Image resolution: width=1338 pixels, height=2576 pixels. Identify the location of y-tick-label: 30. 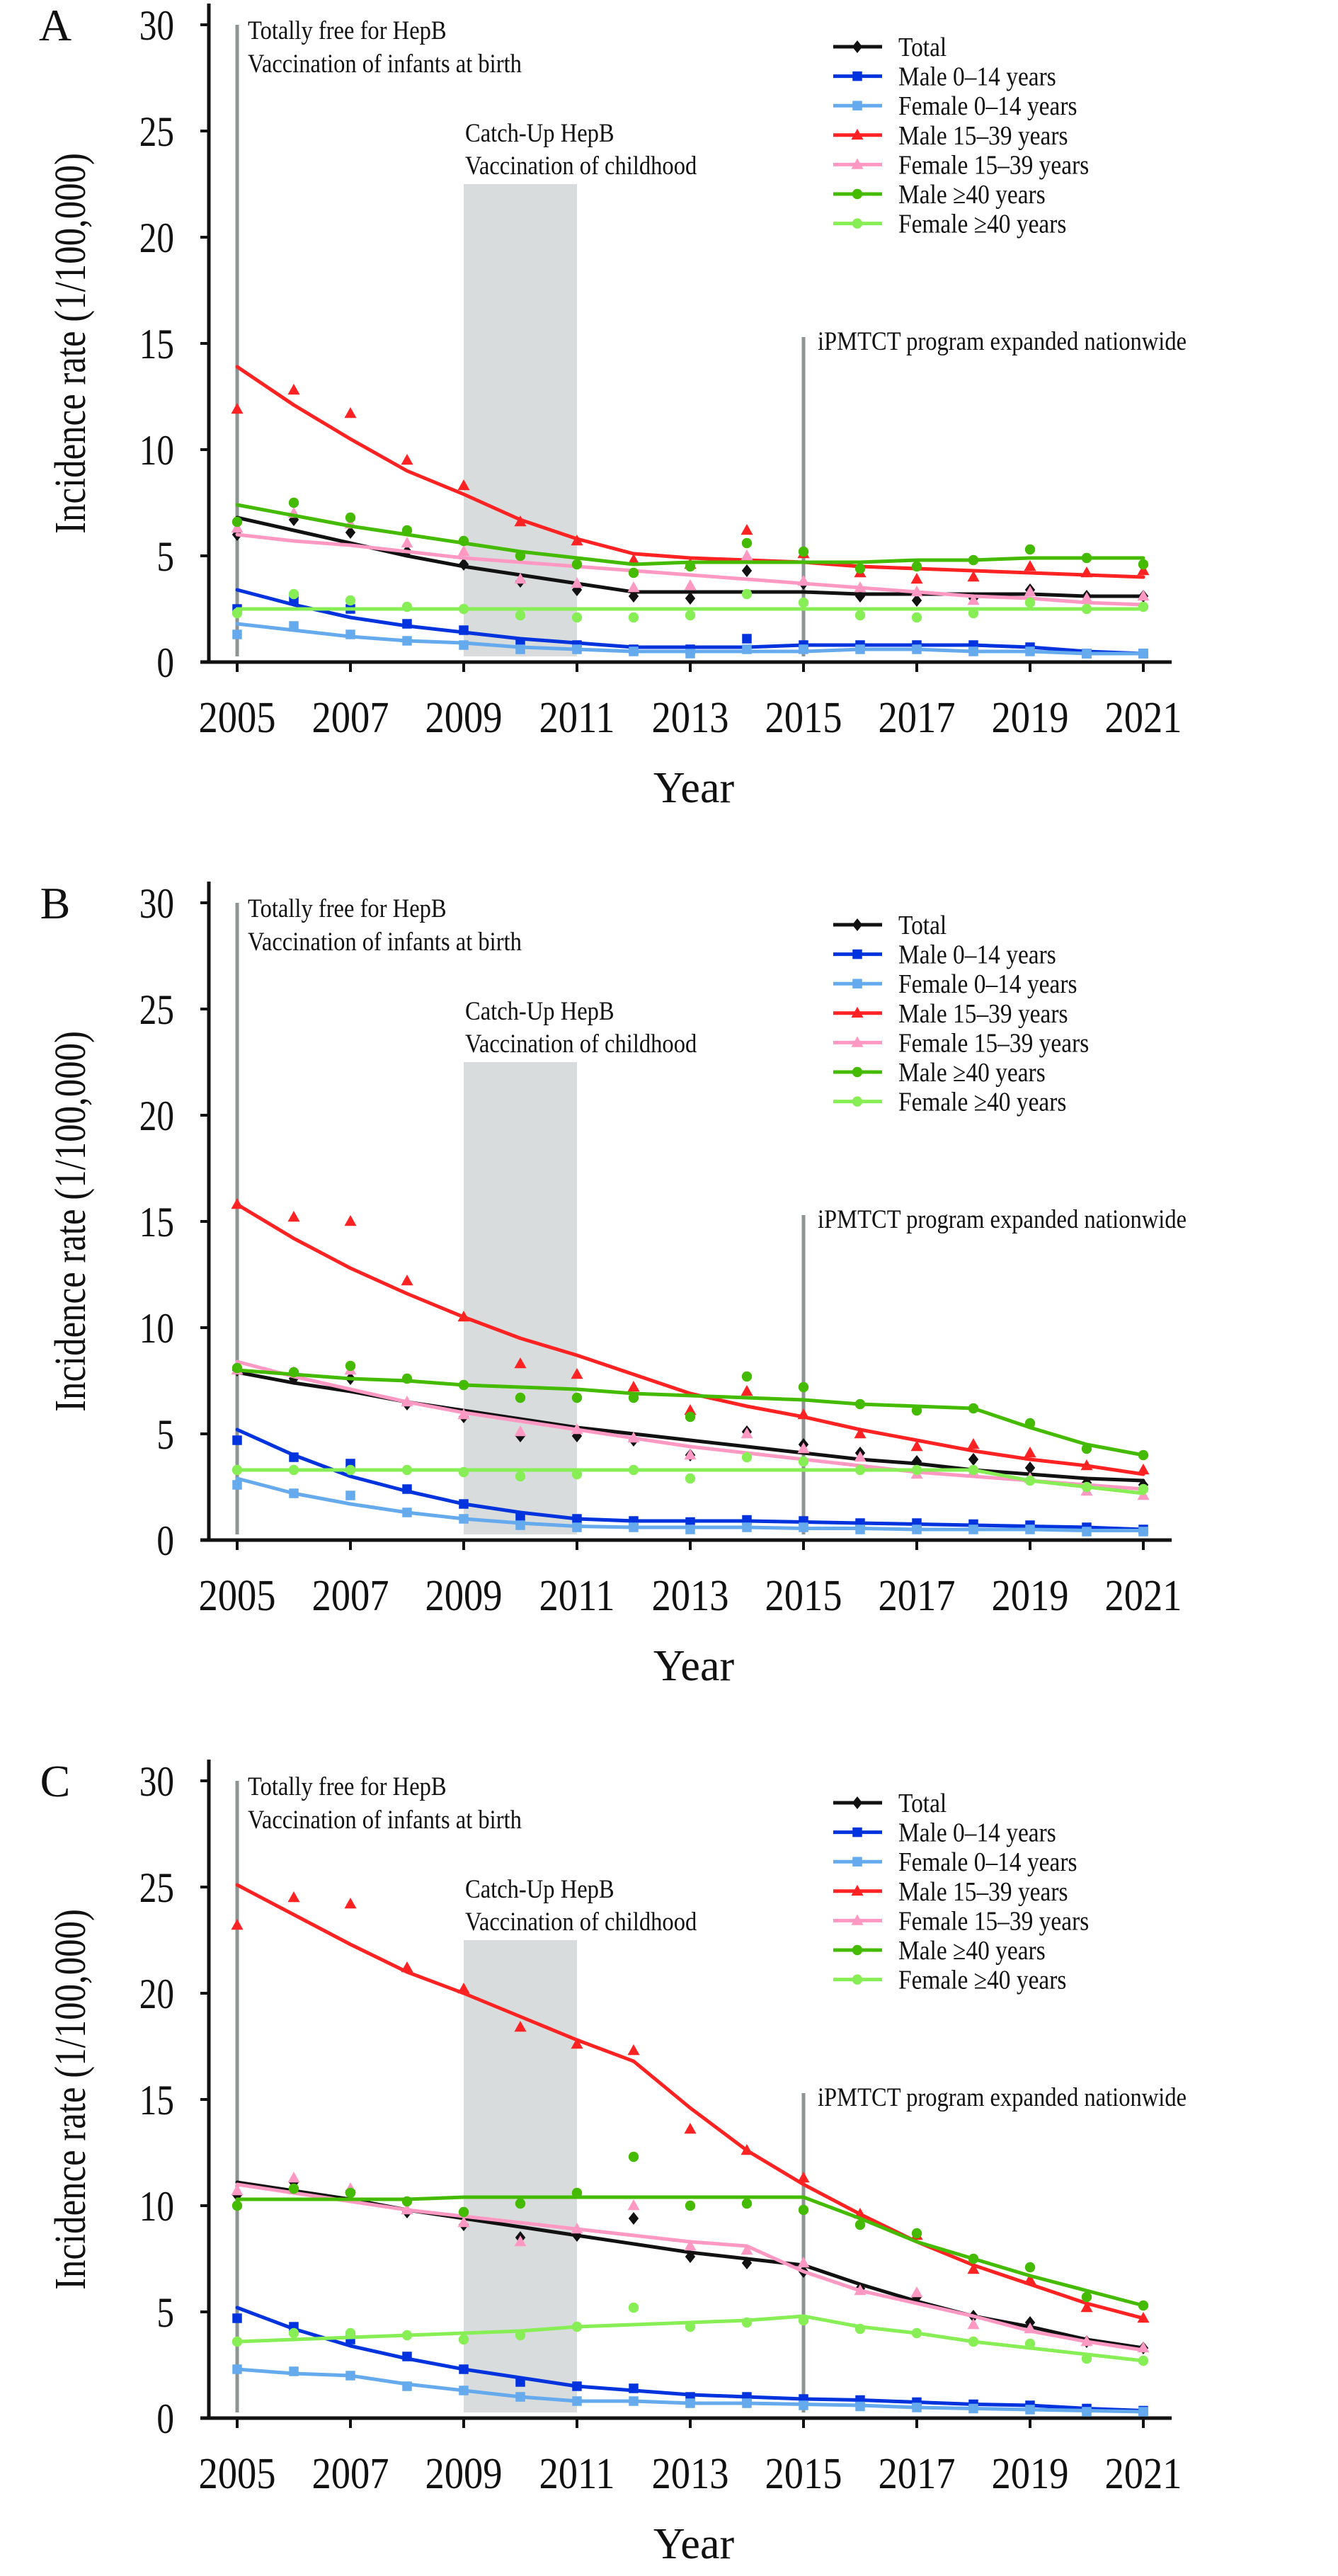
(157, 1781).